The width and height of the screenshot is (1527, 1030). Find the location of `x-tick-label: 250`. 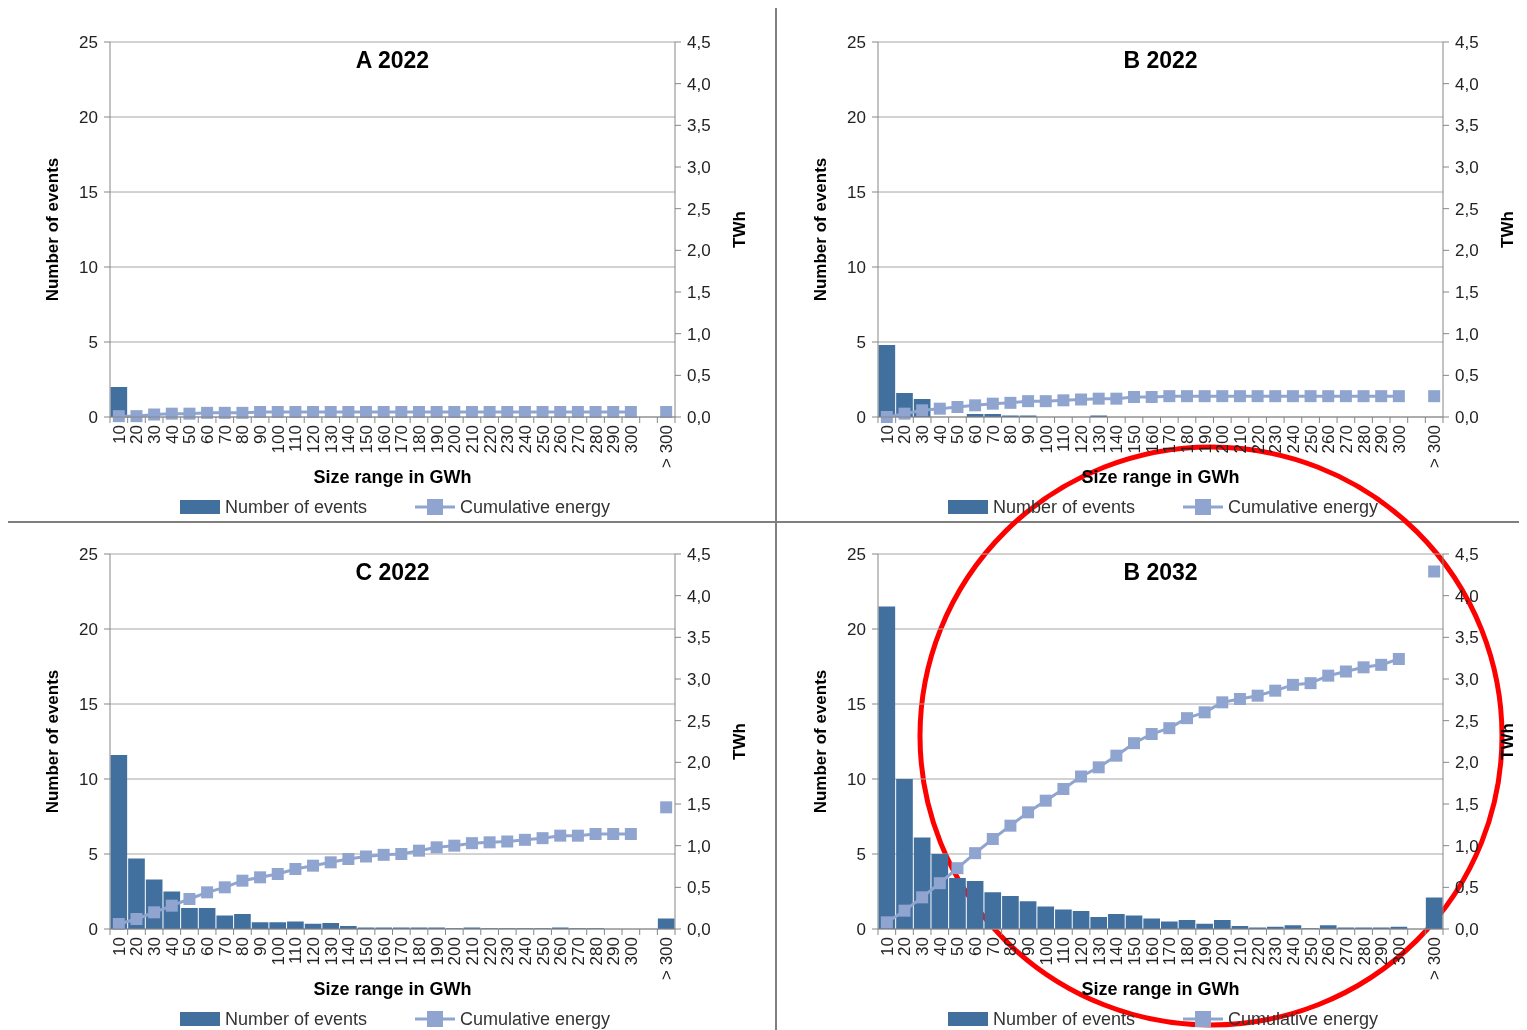

x-tick-label: 250 is located at coordinates (543, 951).